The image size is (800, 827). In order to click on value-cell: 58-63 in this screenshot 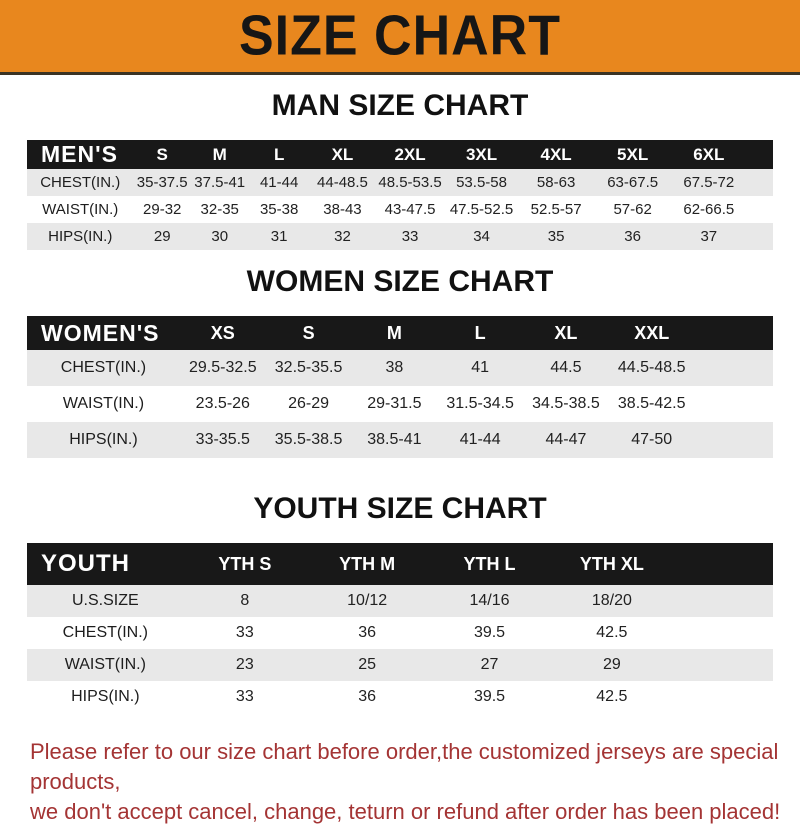, I will do `click(556, 182)`.